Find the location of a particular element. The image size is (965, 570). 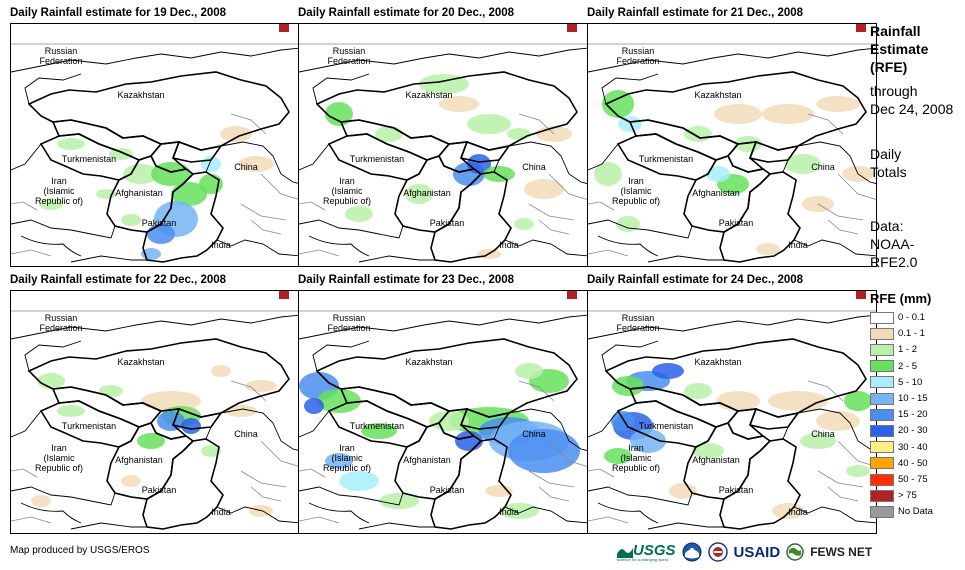

legend-row: 5 - 10 is located at coordinates (896, 382).